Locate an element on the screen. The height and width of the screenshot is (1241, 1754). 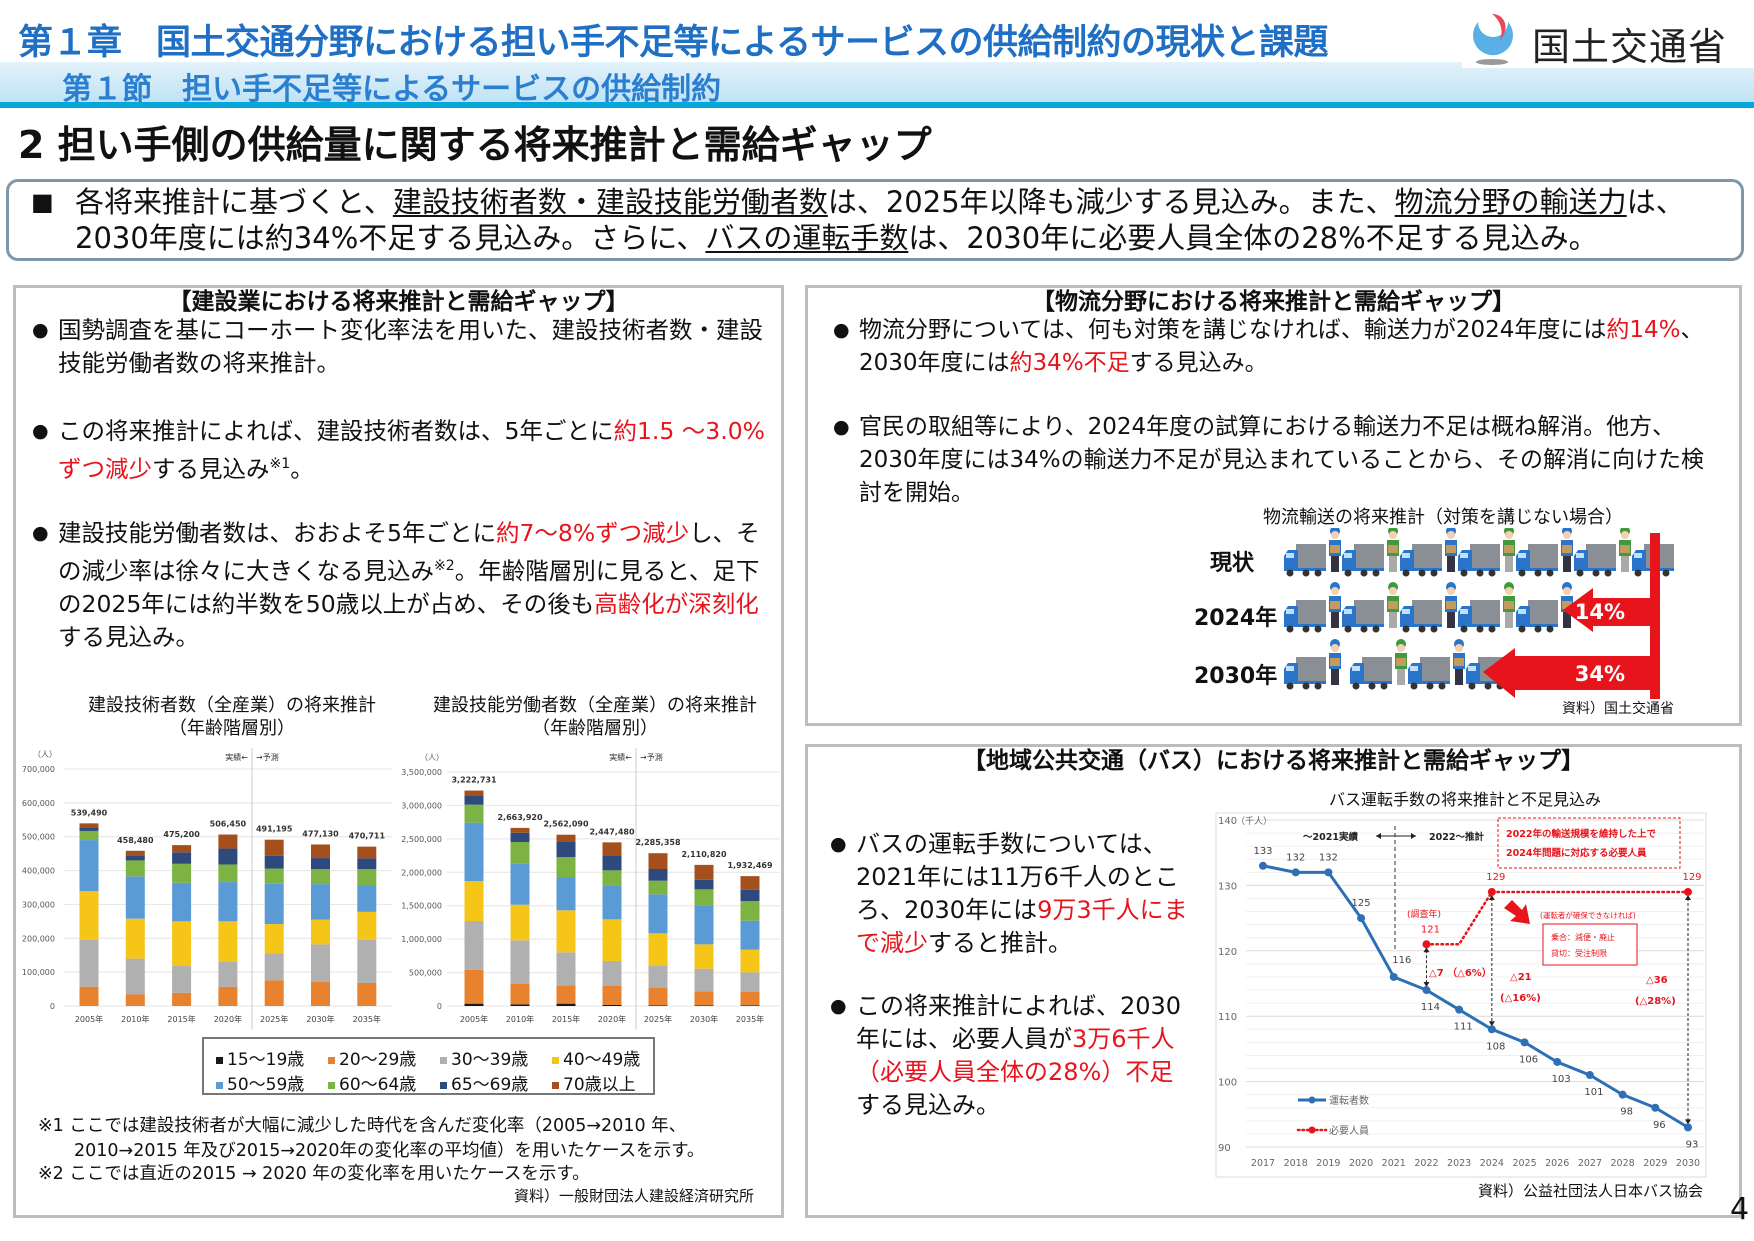
legend-item: 40～49歳 is located at coordinates (596, 1057).